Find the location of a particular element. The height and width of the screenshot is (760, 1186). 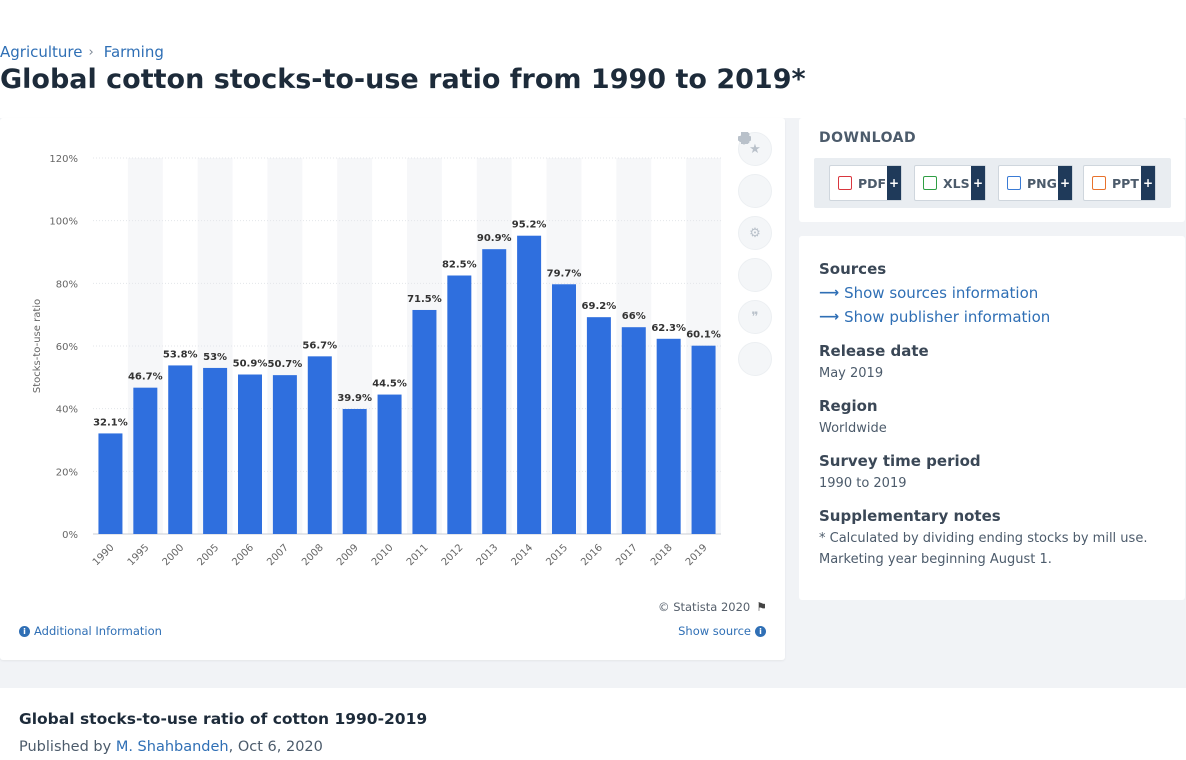

bar-2010 is located at coordinates (389, 464).